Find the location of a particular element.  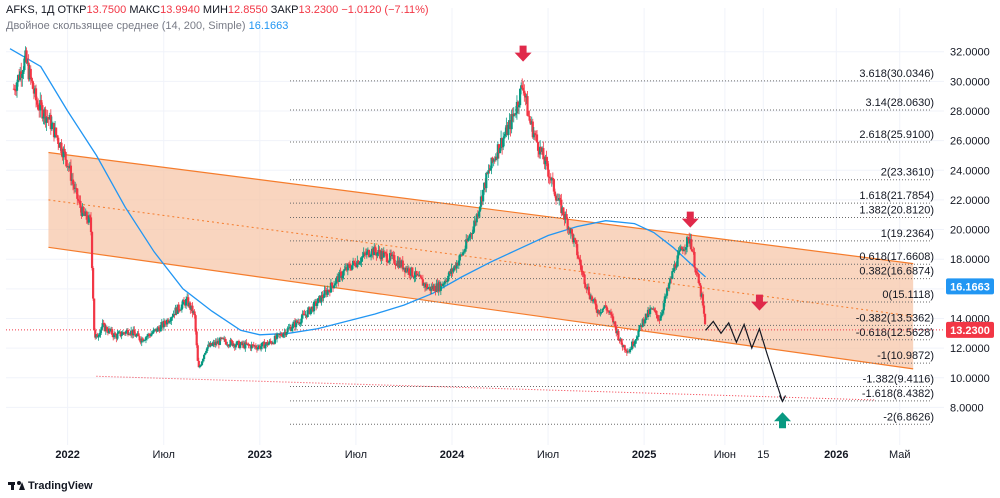

fib-level-label: -1.618(8.4382) is located at coordinates (898, 394).